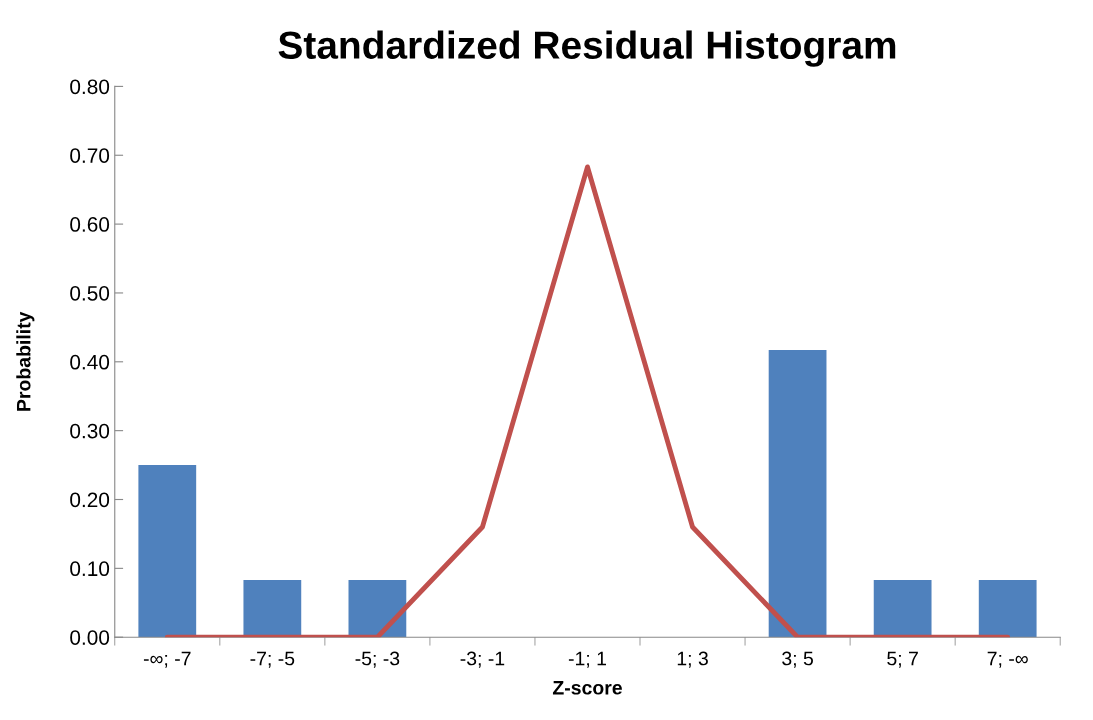  What do you see at coordinates (90, 224) in the screenshot?
I see `y-tick-label: 0.60` at bounding box center [90, 224].